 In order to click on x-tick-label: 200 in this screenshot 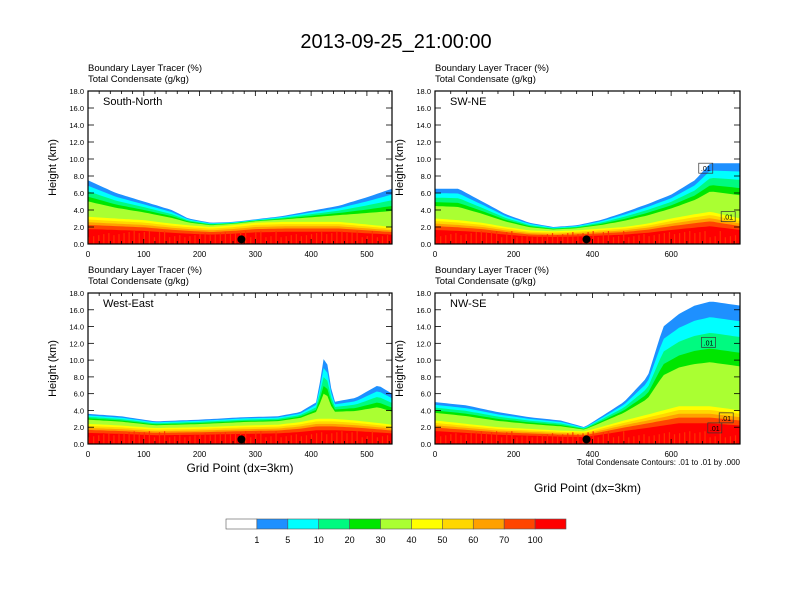, I will do `click(514, 454)`.